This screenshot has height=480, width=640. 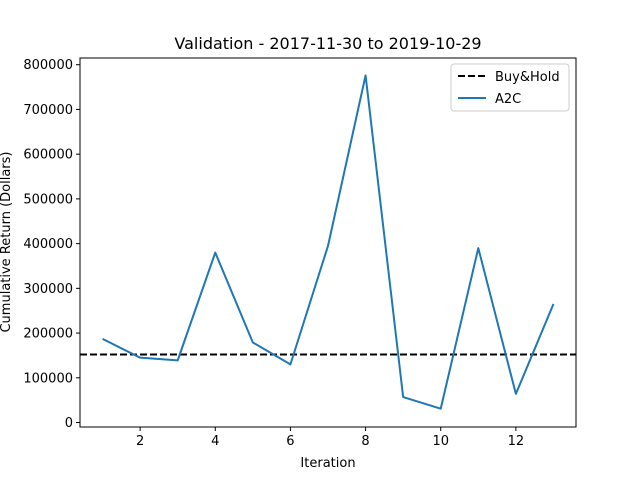 I want to click on y-tick-label: 300000, so click(x=48, y=289).